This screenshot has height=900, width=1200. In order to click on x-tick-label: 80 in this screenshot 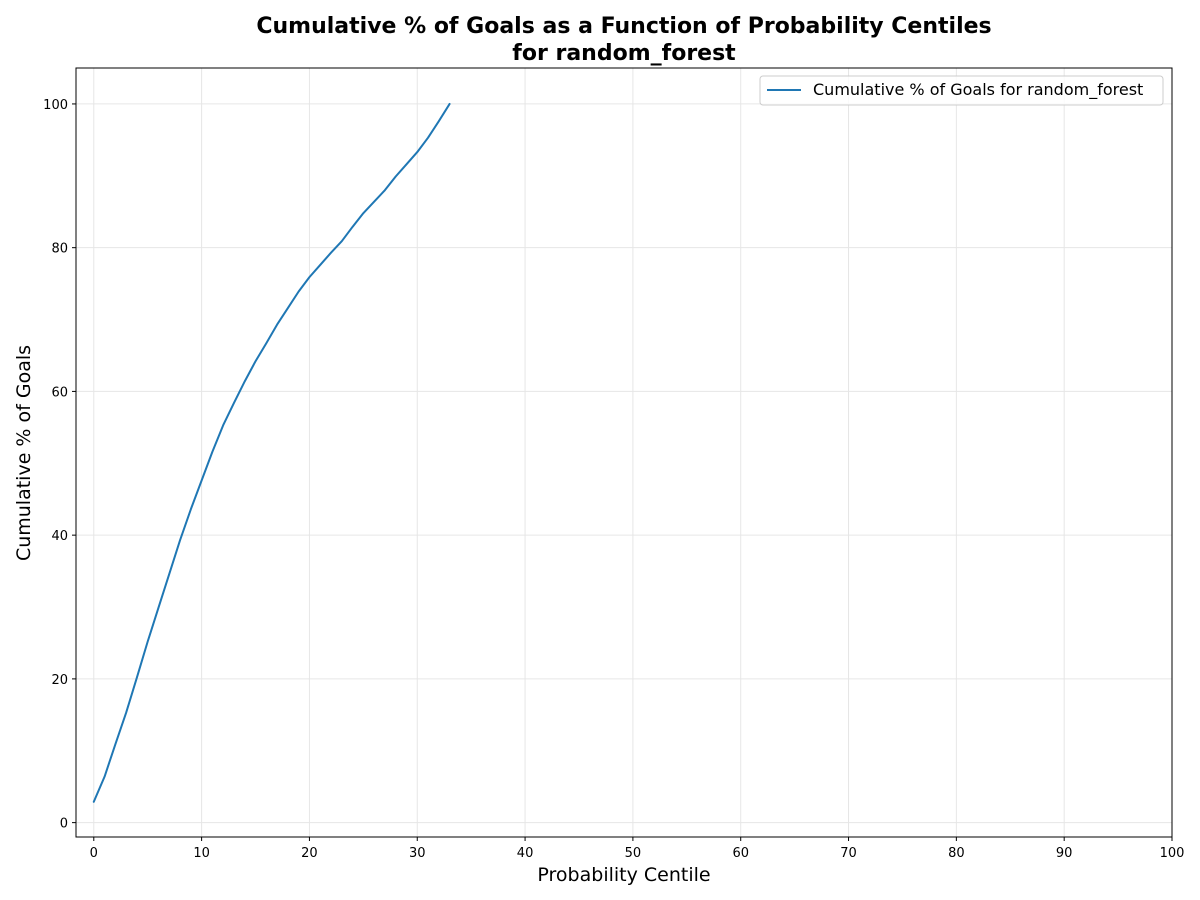, I will do `click(956, 853)`.